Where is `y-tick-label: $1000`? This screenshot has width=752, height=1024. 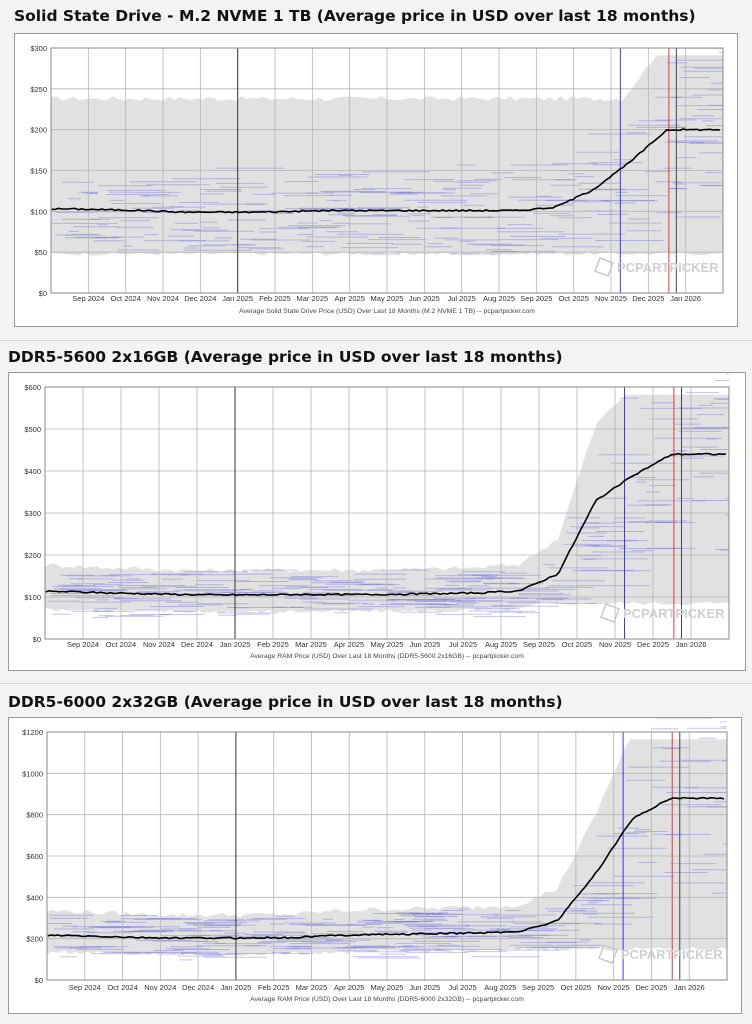
y-tick-label: $1000 is located at coordinates (32, 773).